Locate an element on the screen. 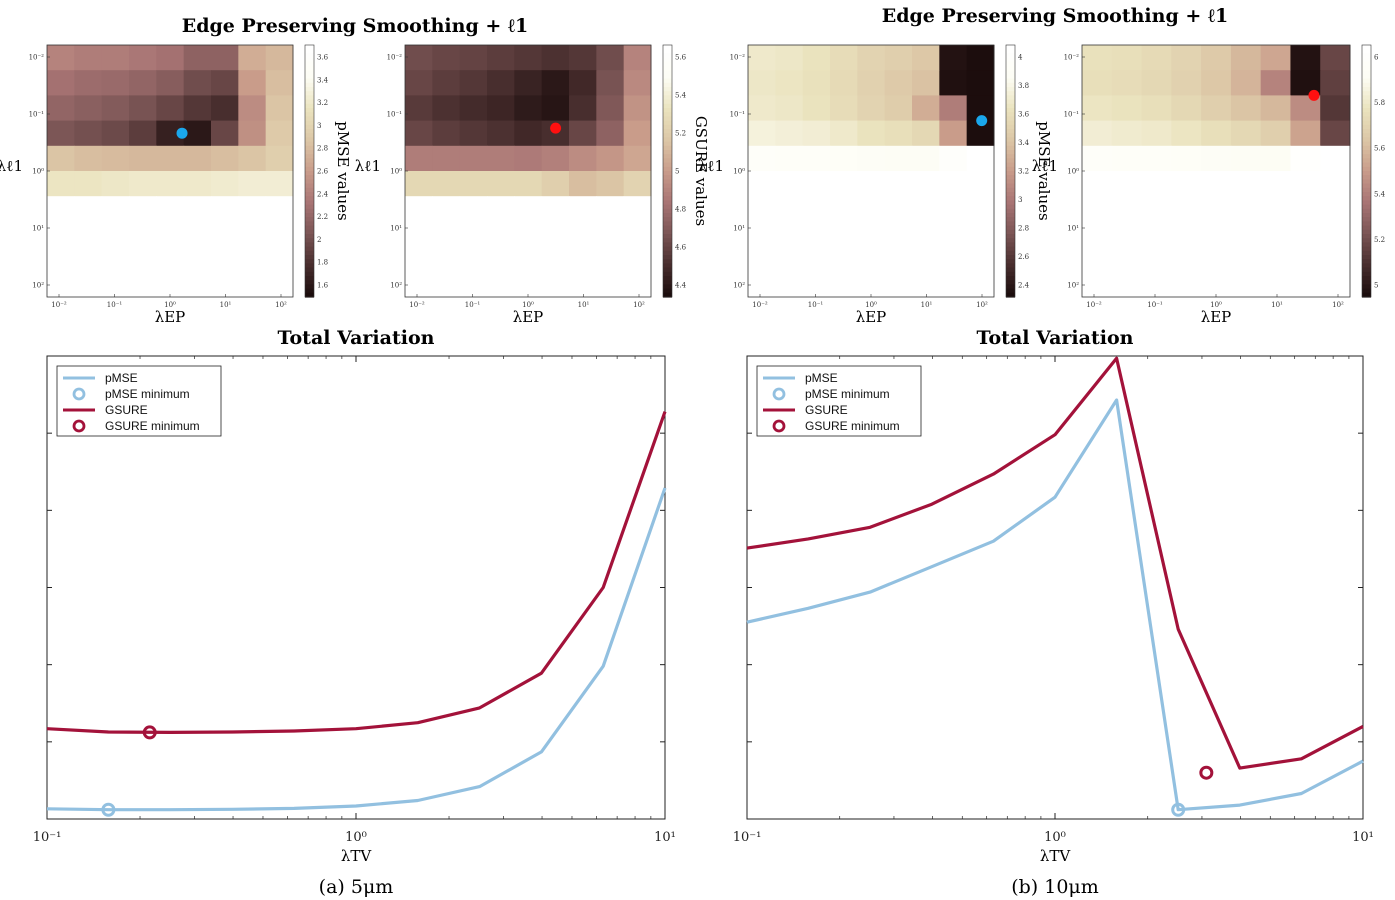 The image size is (1395, 900). x-tick-label: 10² is located at coordinates (982, 305).